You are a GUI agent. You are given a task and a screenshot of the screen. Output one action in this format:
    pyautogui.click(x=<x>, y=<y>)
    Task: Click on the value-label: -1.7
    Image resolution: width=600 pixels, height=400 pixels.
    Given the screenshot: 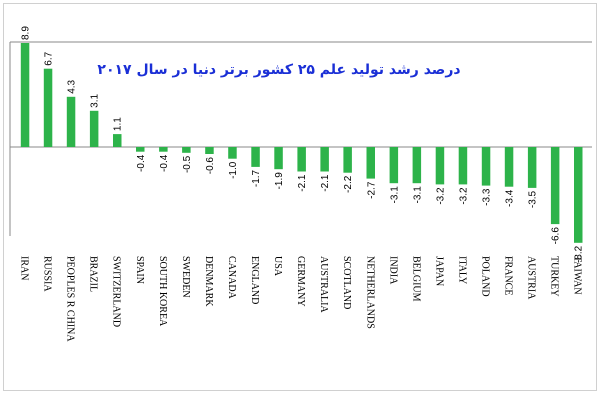 What is the action you would take?
    pyautogui.click(x=256, y=178)
    